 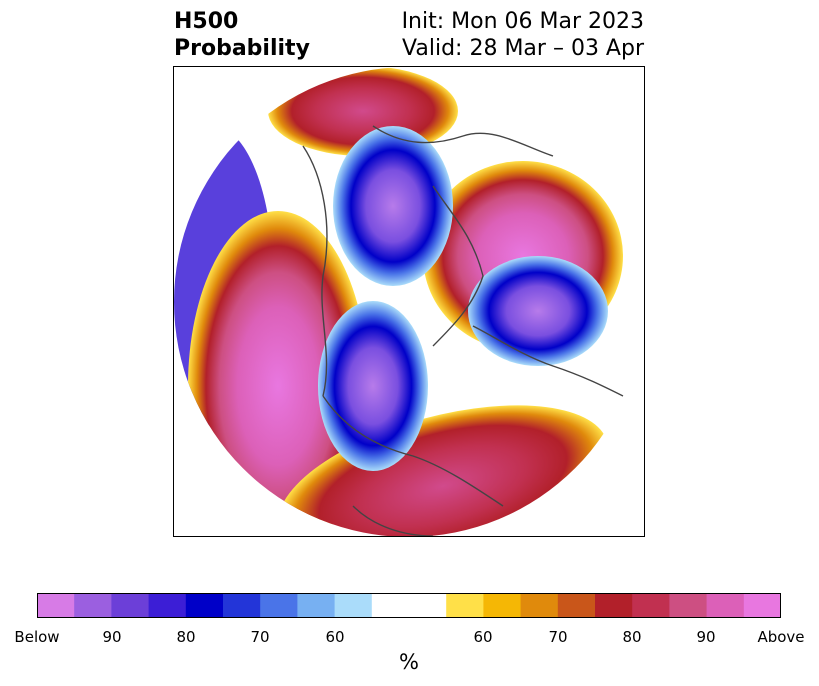 I want to click on colorbar-cell-neutral, so click(x=409, y=605).